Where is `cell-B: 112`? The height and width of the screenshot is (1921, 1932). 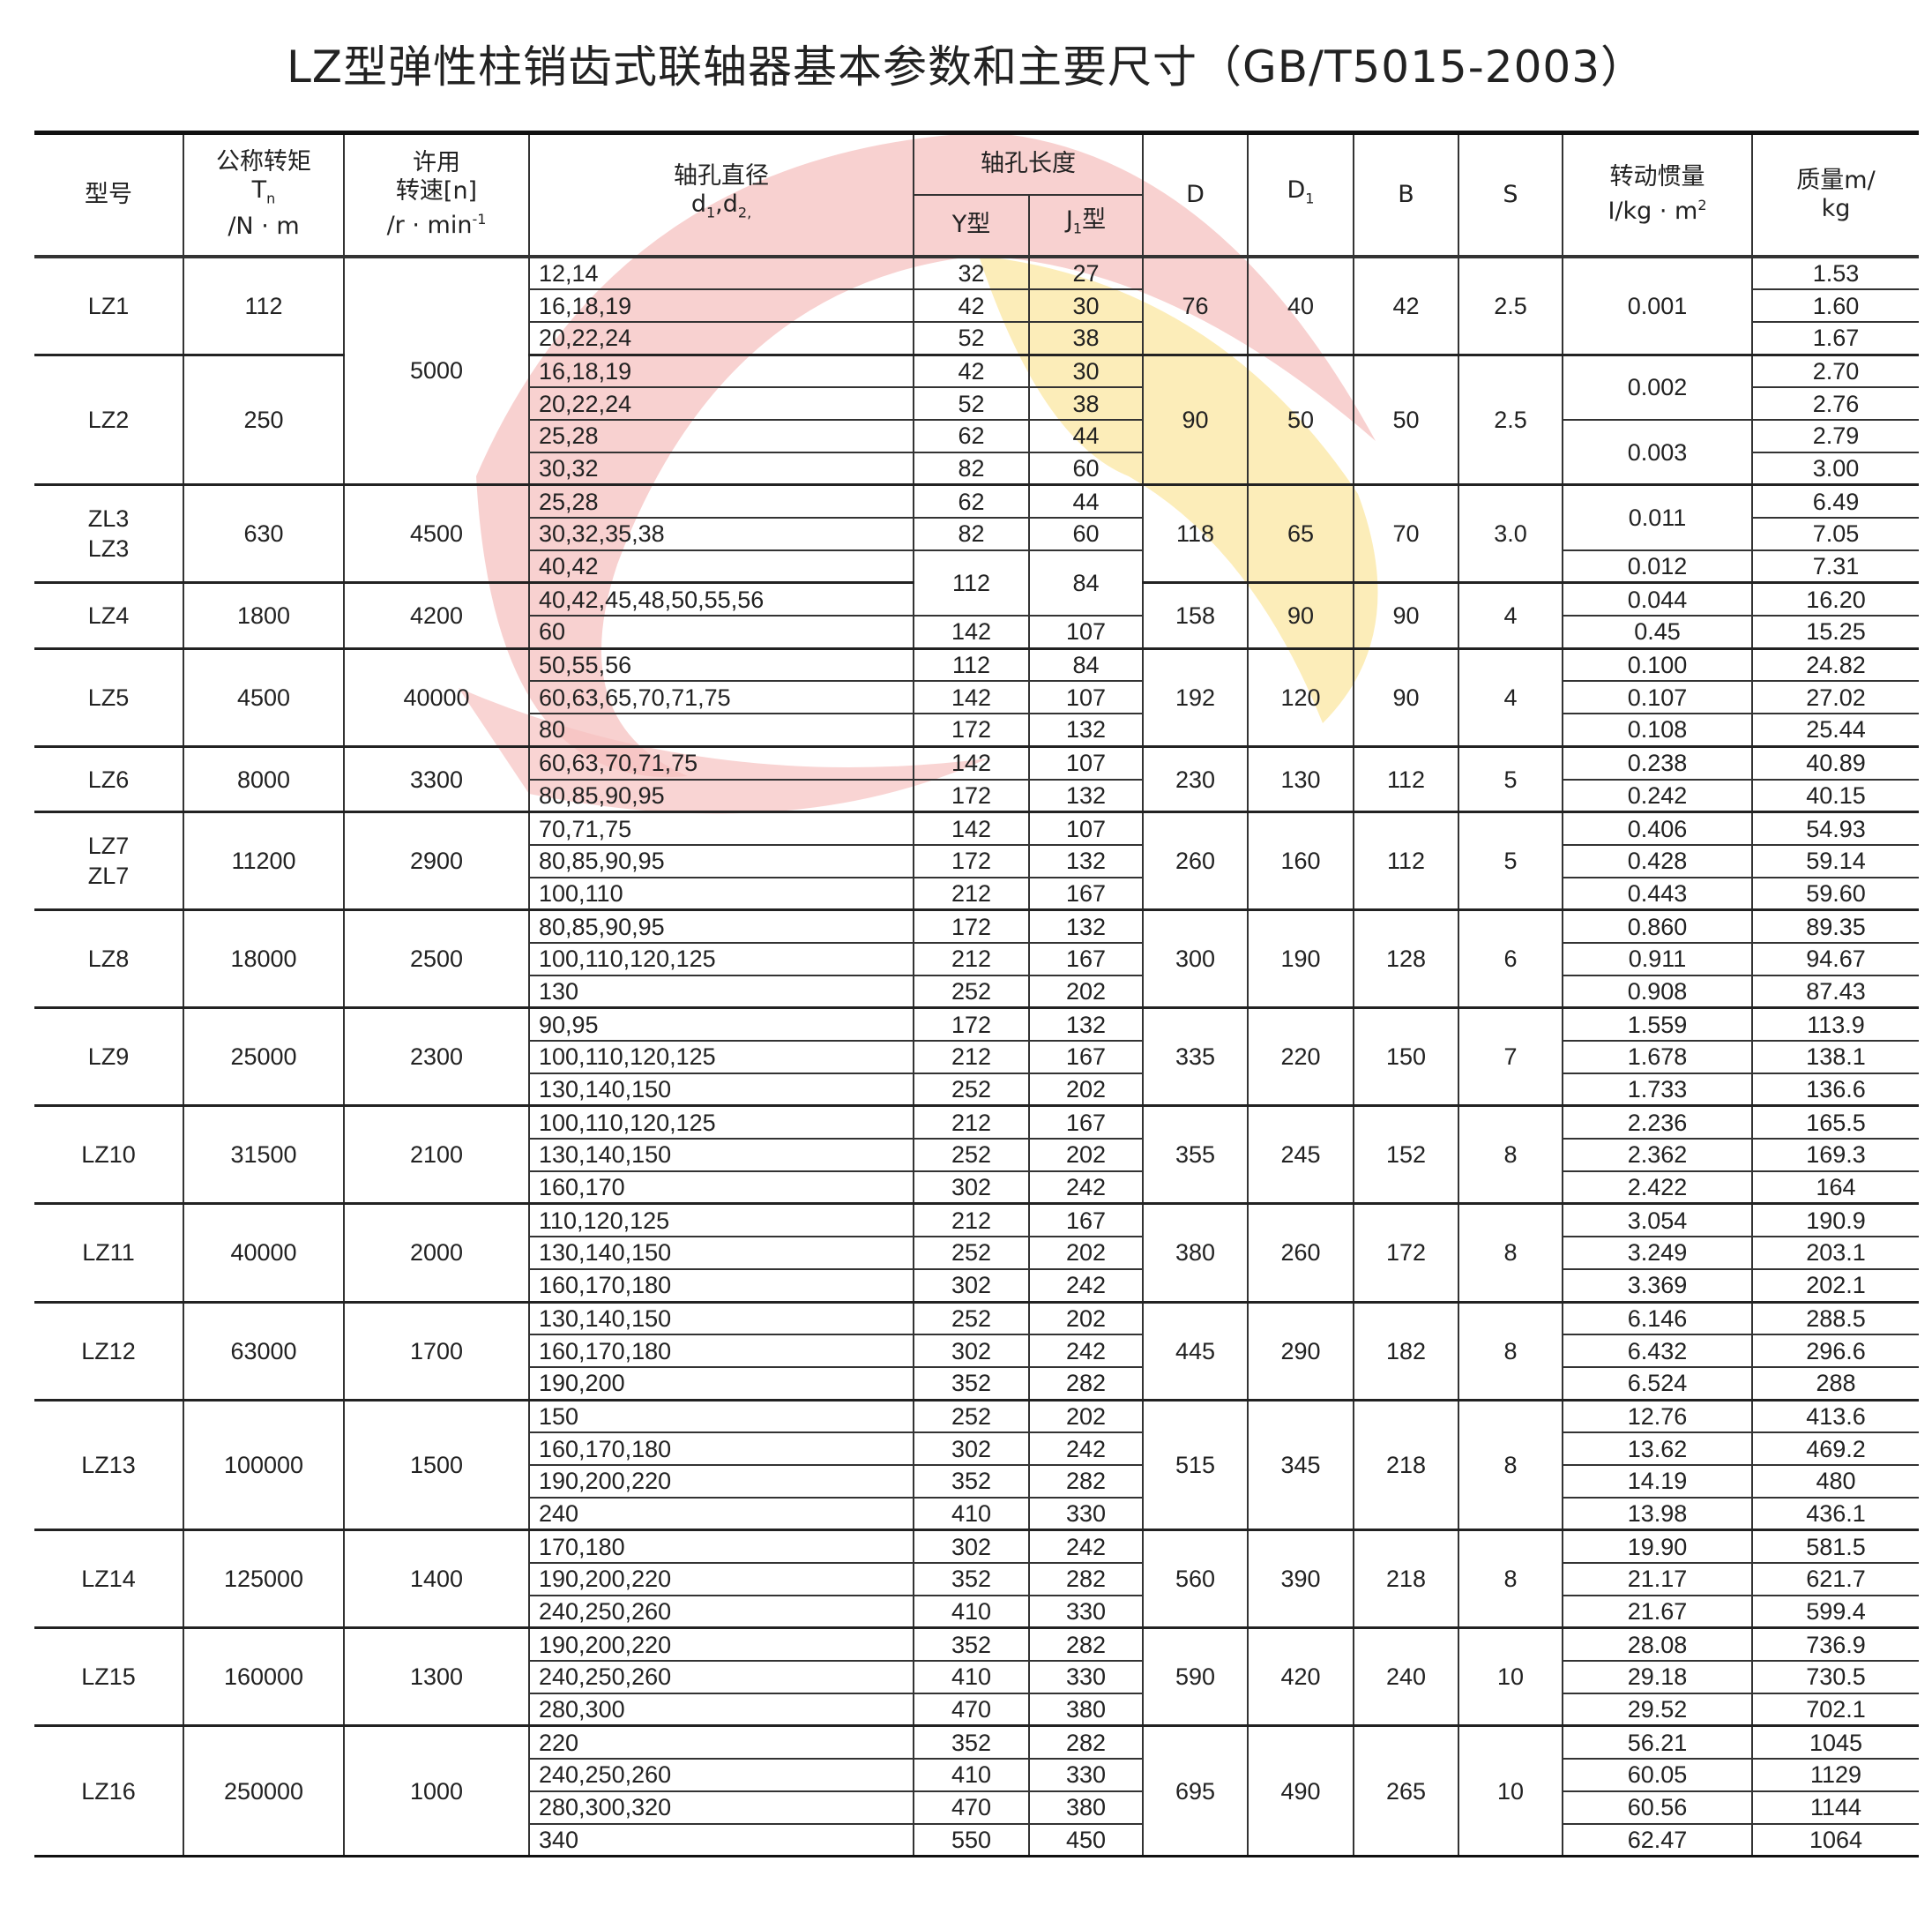
cell-B: 112 is located at coordinates (1406, 778).